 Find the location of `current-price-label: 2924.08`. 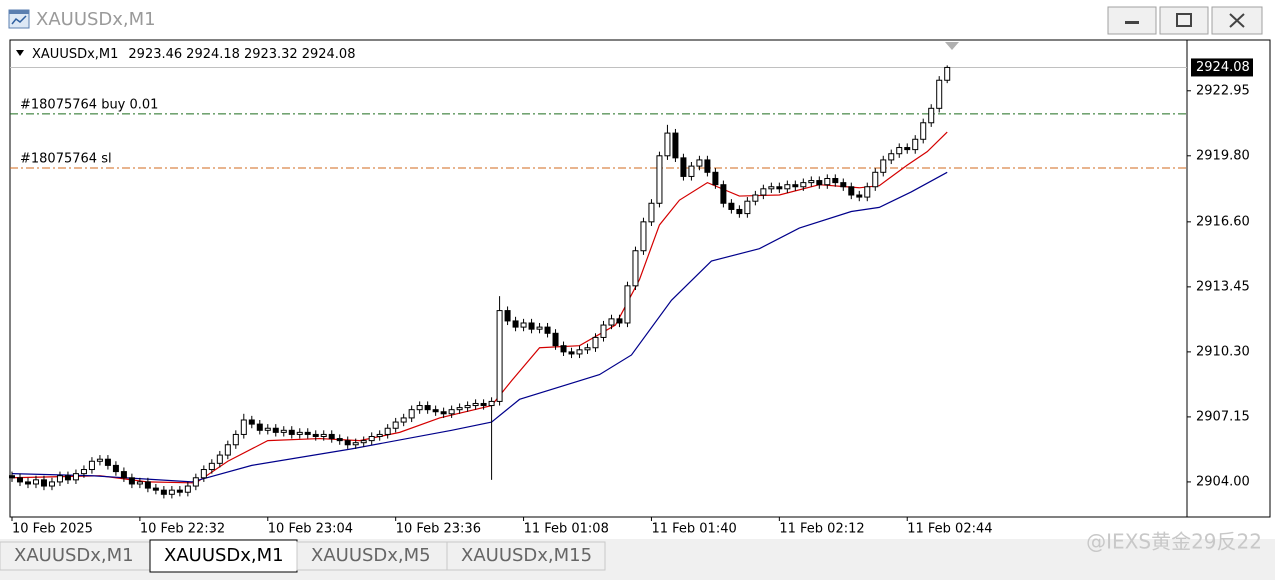

current-price-label: 2924.08 is located at coordinates (1223, 67).